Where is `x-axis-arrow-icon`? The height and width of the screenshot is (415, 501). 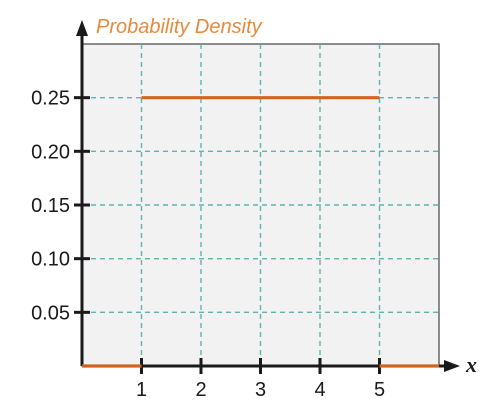
x-axis-arrow-icon is located at coordinates (452, 366).